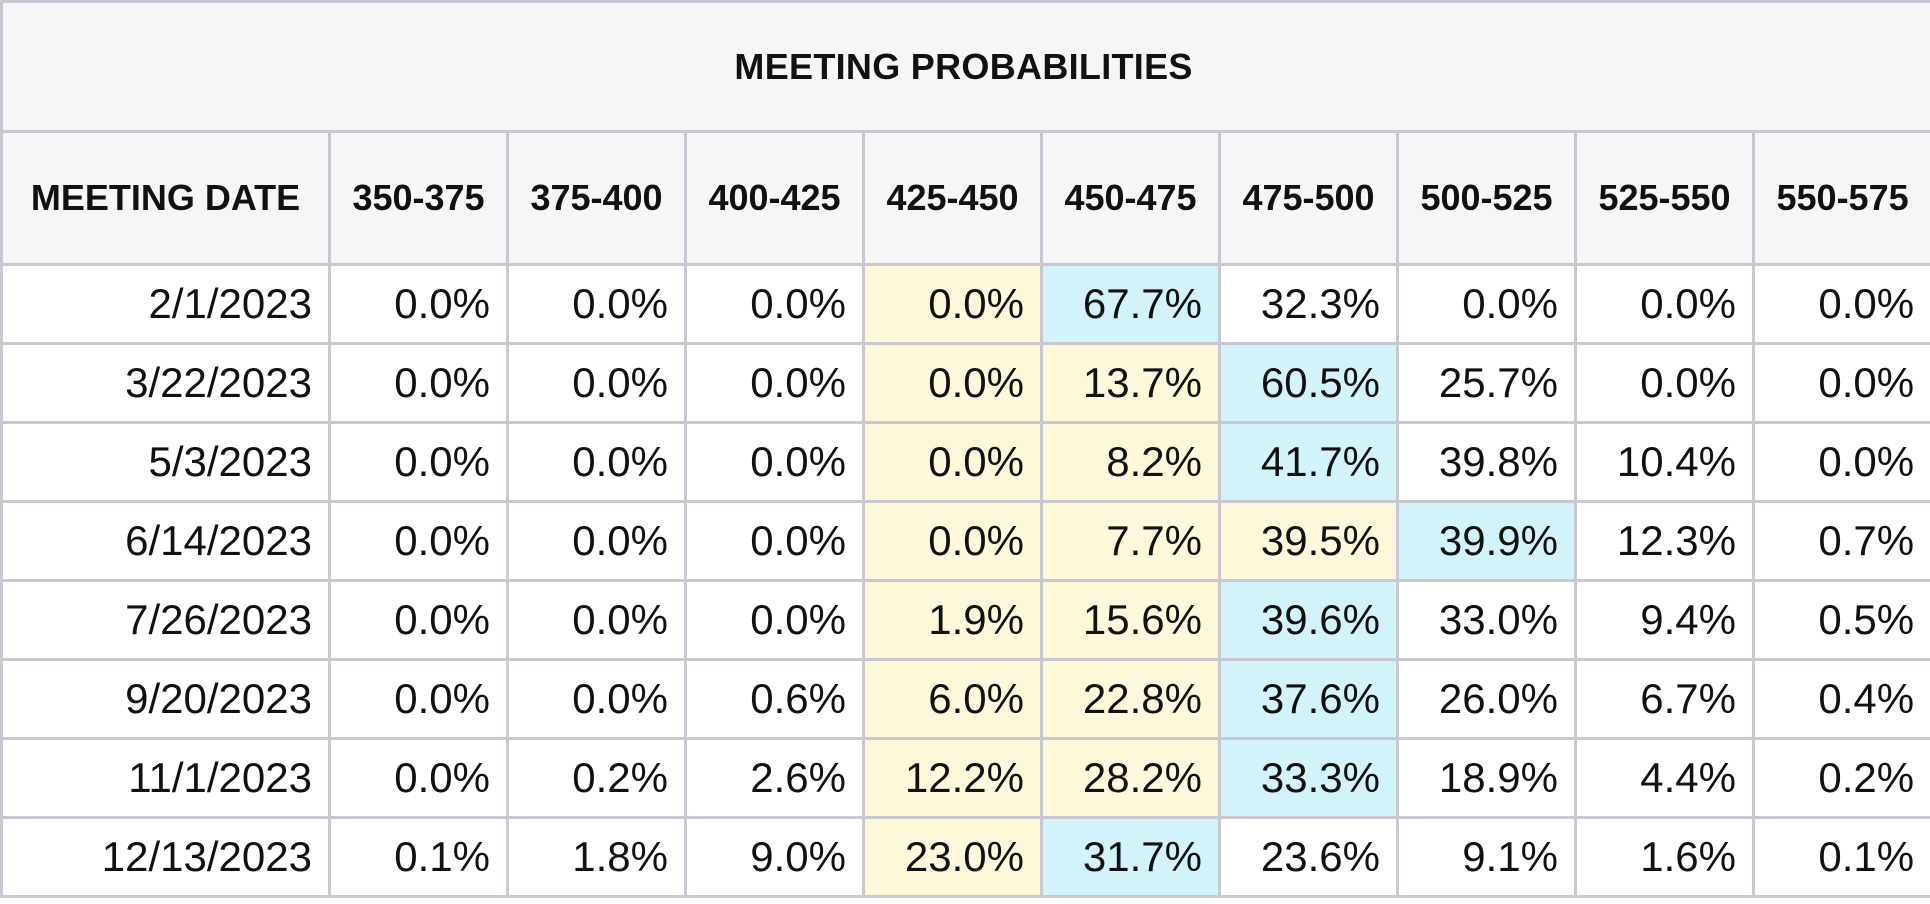 The height and width of the screenshot is (904, 1930). What do you see at coordinates (165, 699) in the screenshot?
I see `meeting-date-cell: 9/20/2023` at bounding box center [165, 699].